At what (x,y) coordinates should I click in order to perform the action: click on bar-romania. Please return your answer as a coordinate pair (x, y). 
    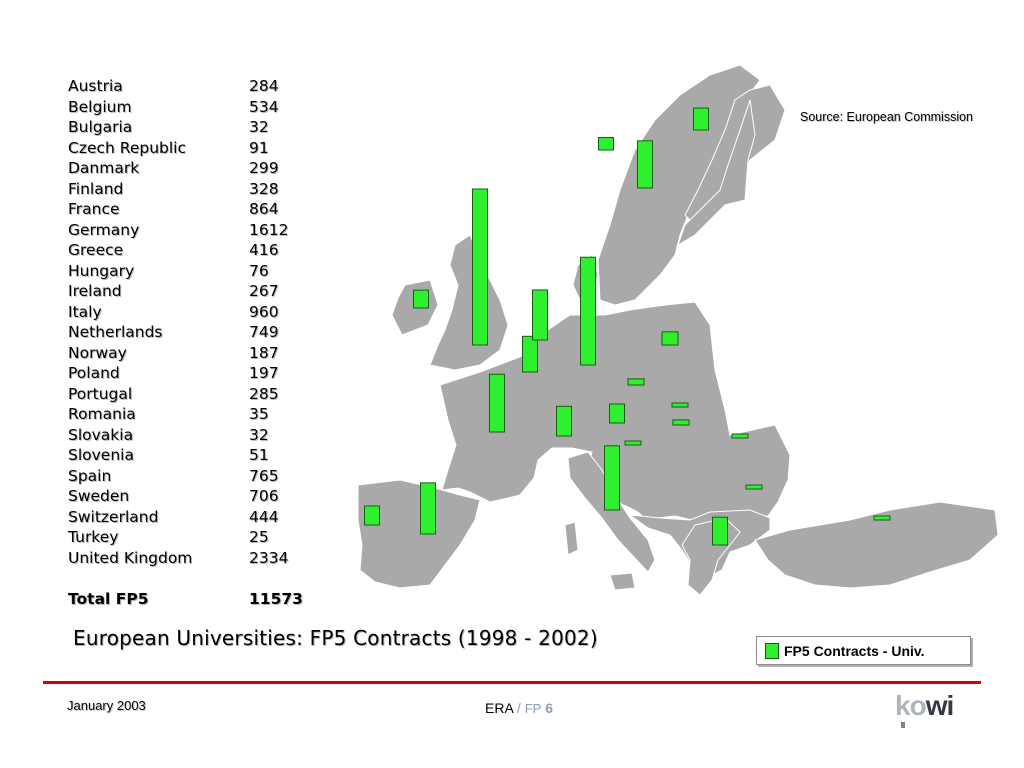
    Looking at the image, I should click on (740, 436).